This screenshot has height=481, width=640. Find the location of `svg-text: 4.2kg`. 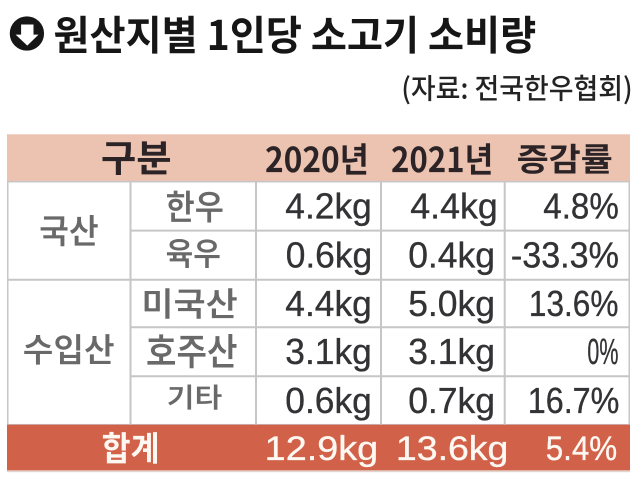

svg-text: 4.2kg is located at coordinates (328, 206).